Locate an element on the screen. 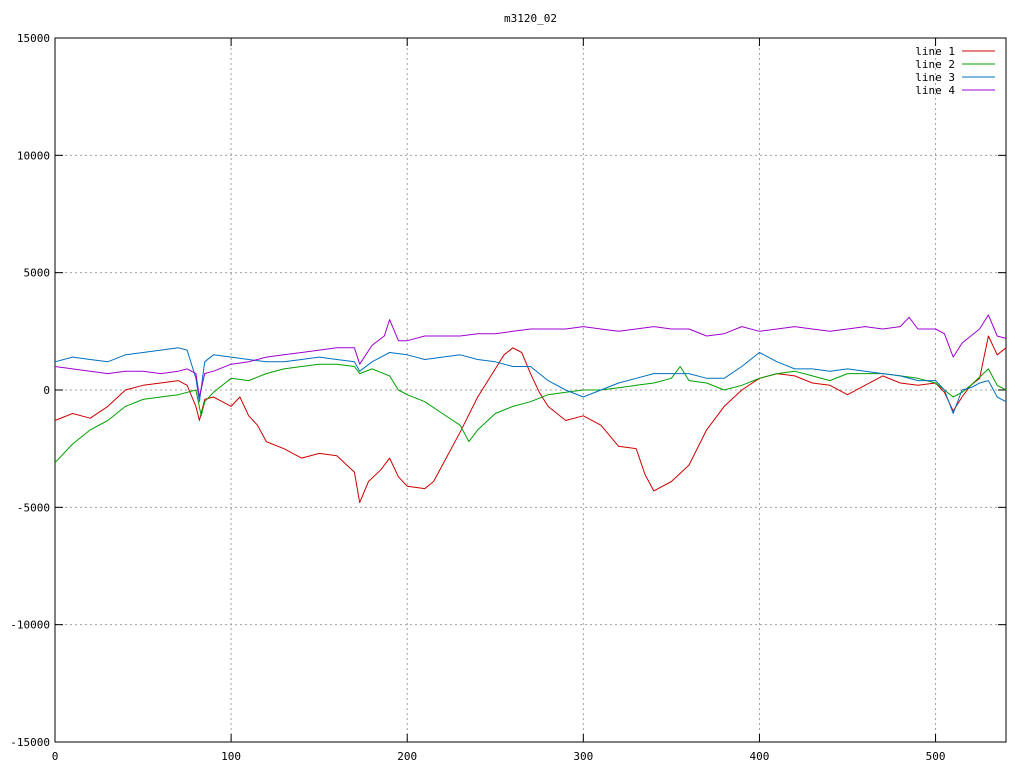 This screenshot has width=1024, height=768. y-tick-label: 10000 is located at coordinates (33, 155).